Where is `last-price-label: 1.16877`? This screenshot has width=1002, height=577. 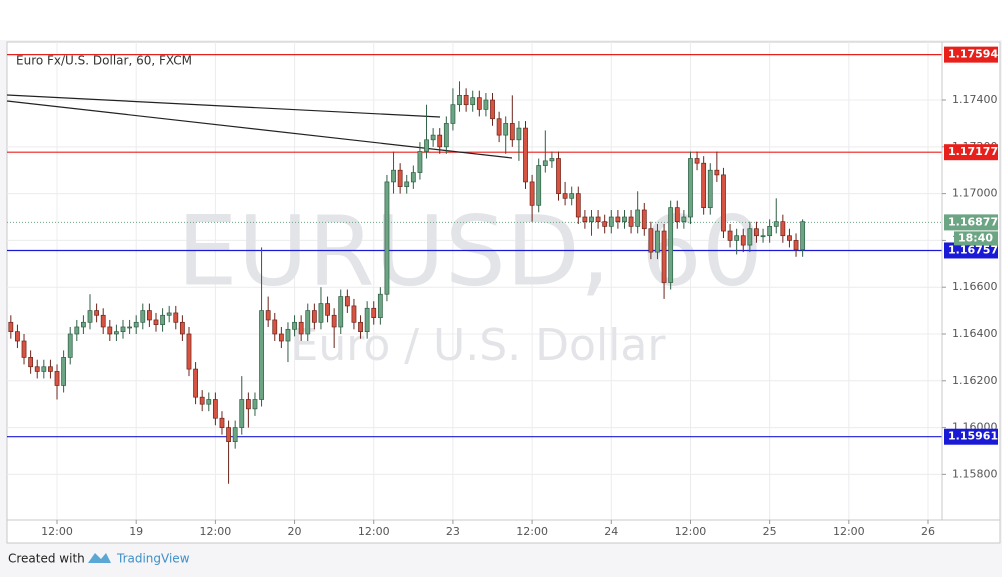
last-price-label: 1.16877 is located at coordinates (973, 221).